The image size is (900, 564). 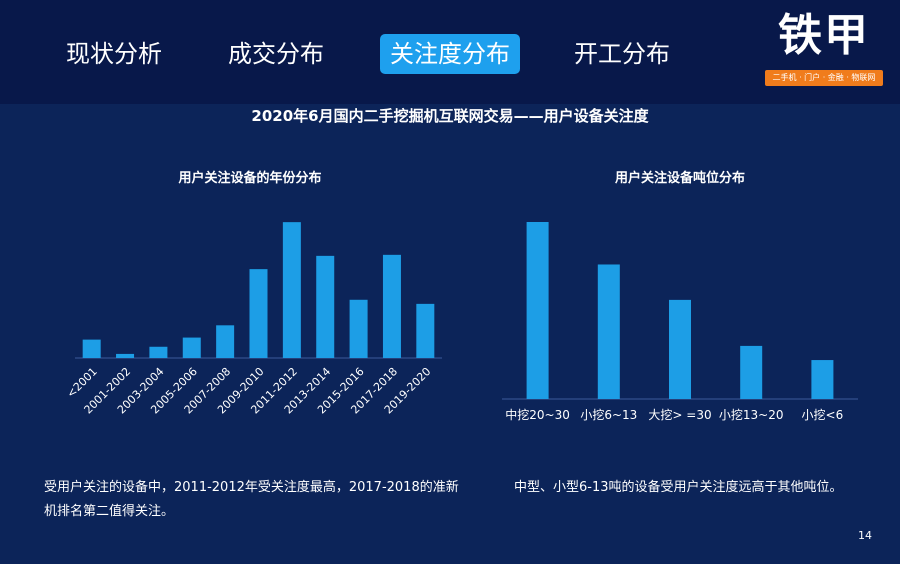 I want to click on brand-logo: 铁甲 二手机 · 门户 · 金融 · 物联网, so click(x=824, y=48).